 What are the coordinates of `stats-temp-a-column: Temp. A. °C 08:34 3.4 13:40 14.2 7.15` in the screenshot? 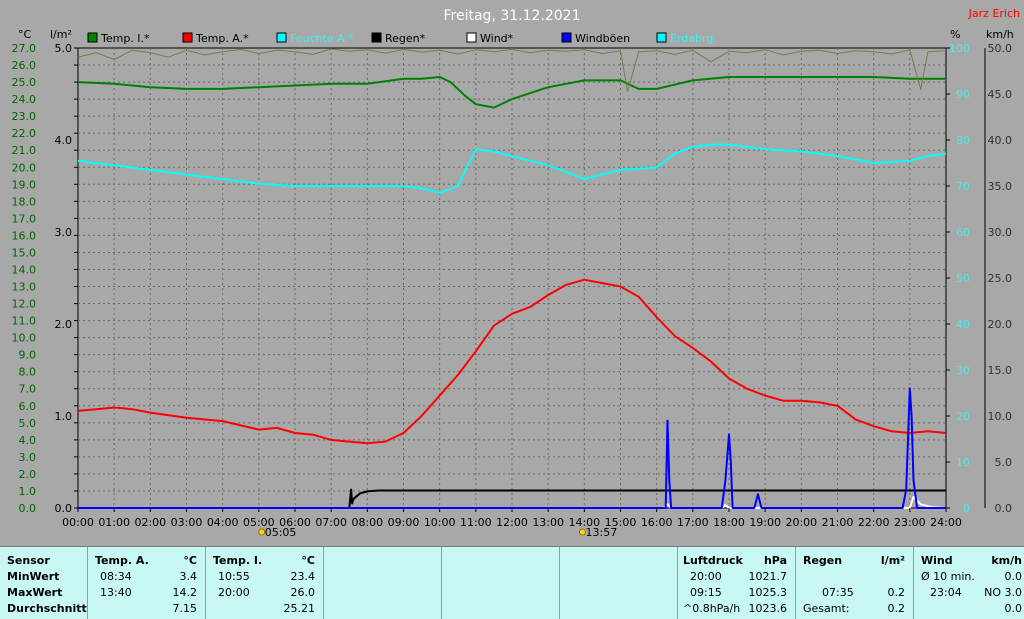 It's located at (147, 583).